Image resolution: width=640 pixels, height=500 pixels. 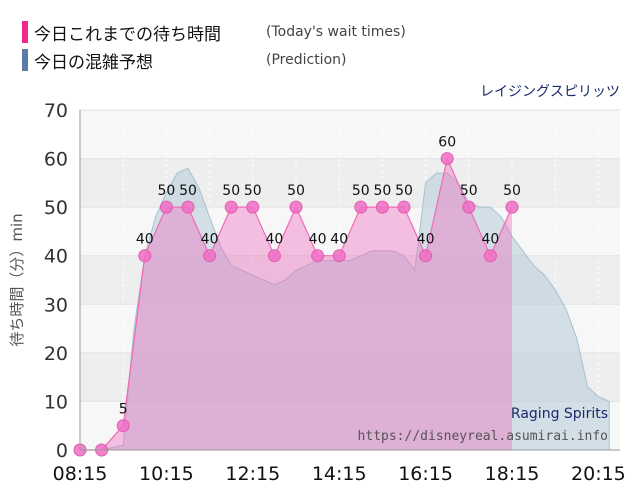 What do you see at coordinates (184, 60) in the screenshot?
I see `legend-prediction: 今日の混雑予想 (Prediction)` at bounding box center [184, 60].